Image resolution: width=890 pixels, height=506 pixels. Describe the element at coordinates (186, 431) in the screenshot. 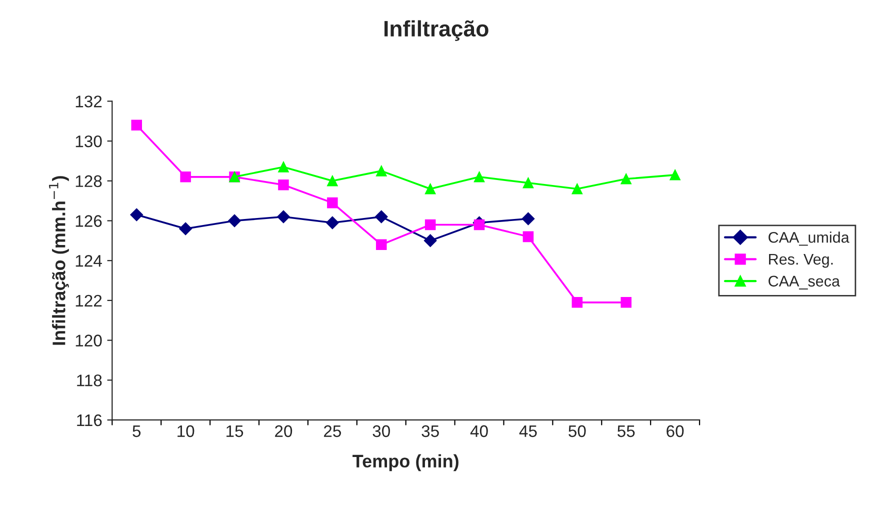

I see `x-tick-label: 10` at that location.